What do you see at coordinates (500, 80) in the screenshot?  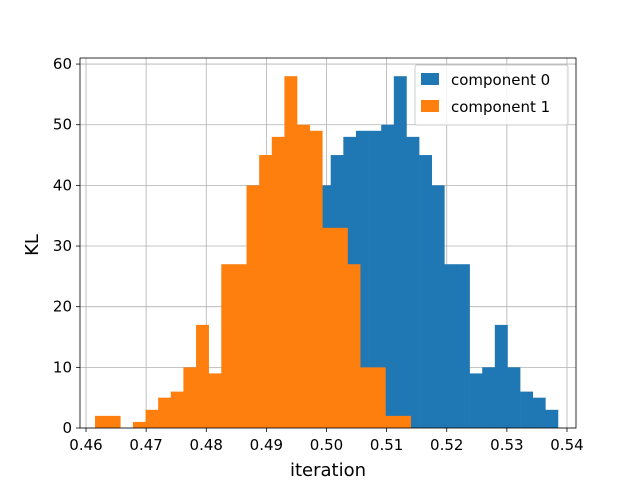 I see `legend-label-component-0: component 0` at bounding box center [500, 80].